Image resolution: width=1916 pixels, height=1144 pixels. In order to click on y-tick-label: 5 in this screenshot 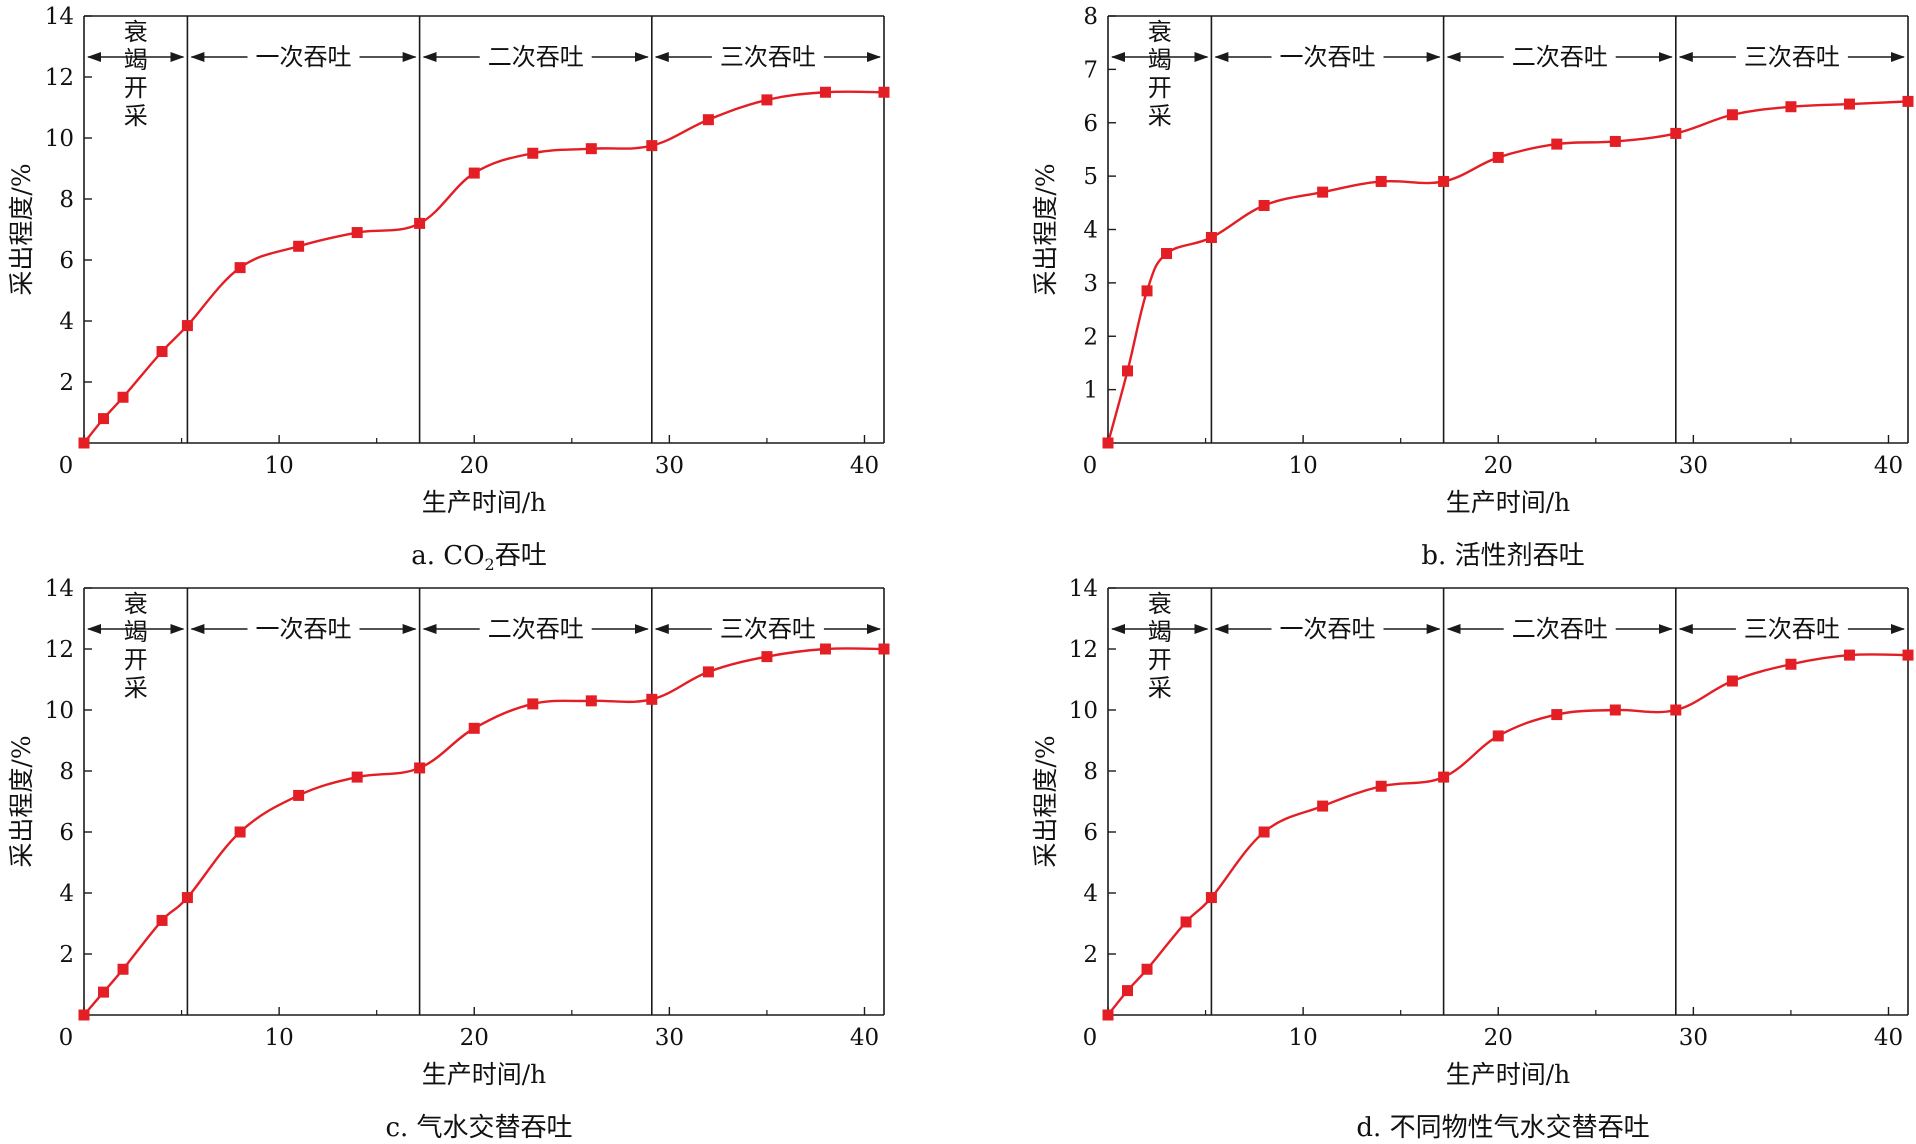, I will do `click(1090, 177)`.